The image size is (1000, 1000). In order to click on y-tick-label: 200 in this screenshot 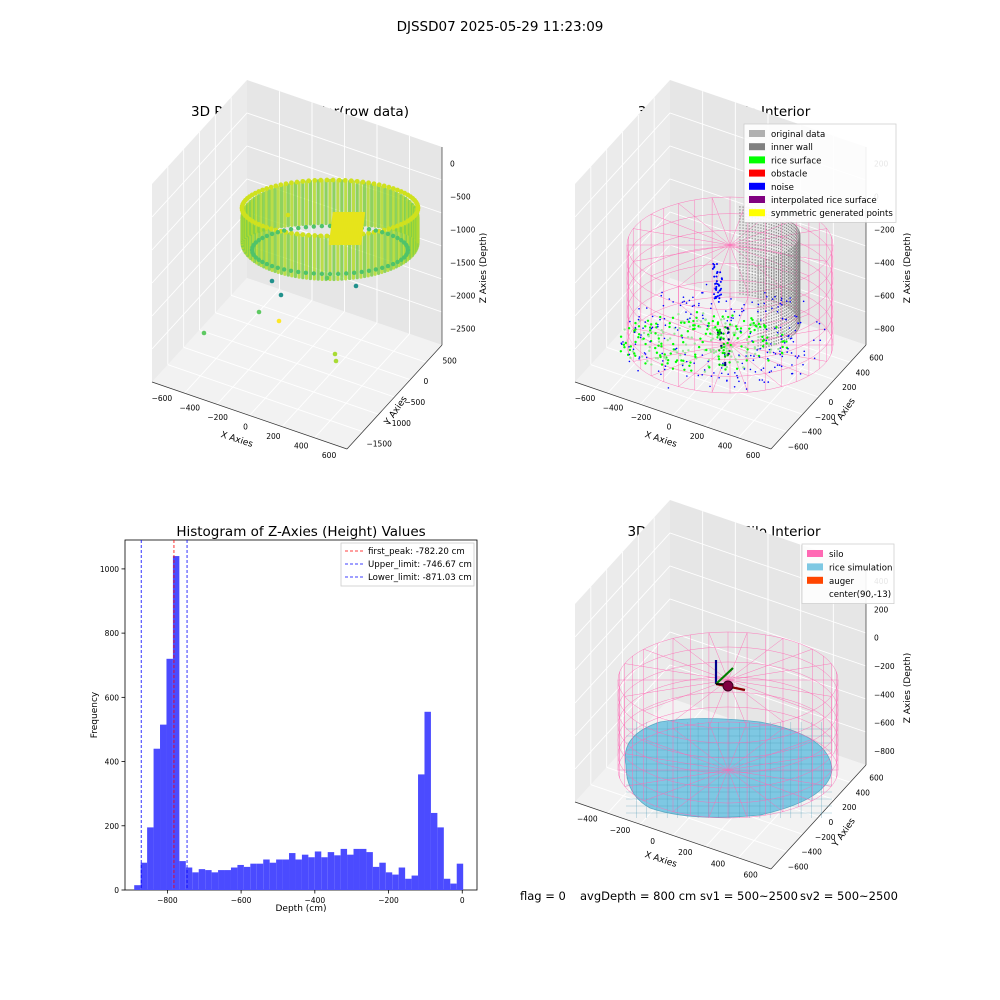, I will do `click(112, 826)`.